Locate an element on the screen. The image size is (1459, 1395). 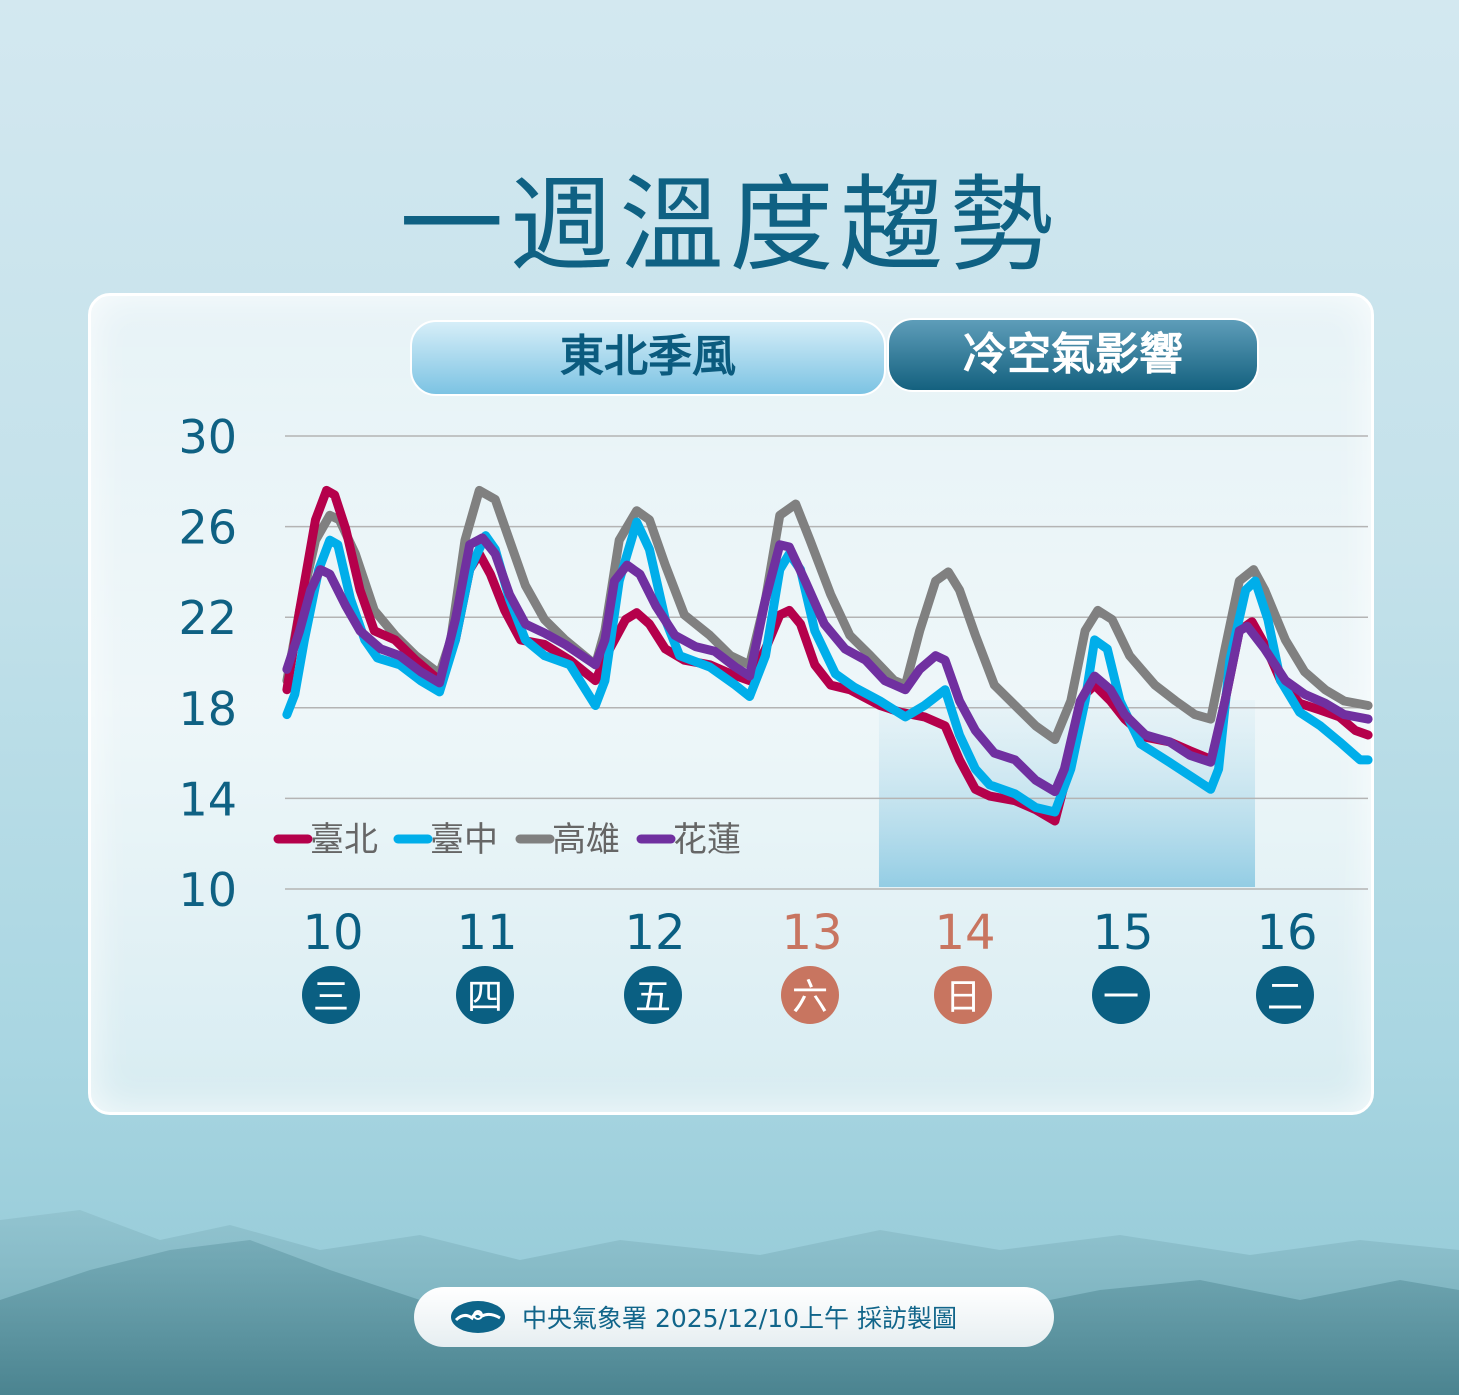
monsoon-period-label: 東北季風 is located at coordinates (648, 358).